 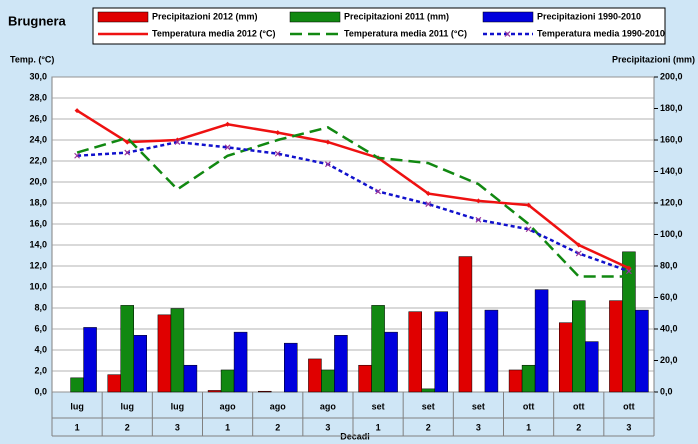 I want to click on y2-tick-label: 20,0, so click(x=669, y=360).